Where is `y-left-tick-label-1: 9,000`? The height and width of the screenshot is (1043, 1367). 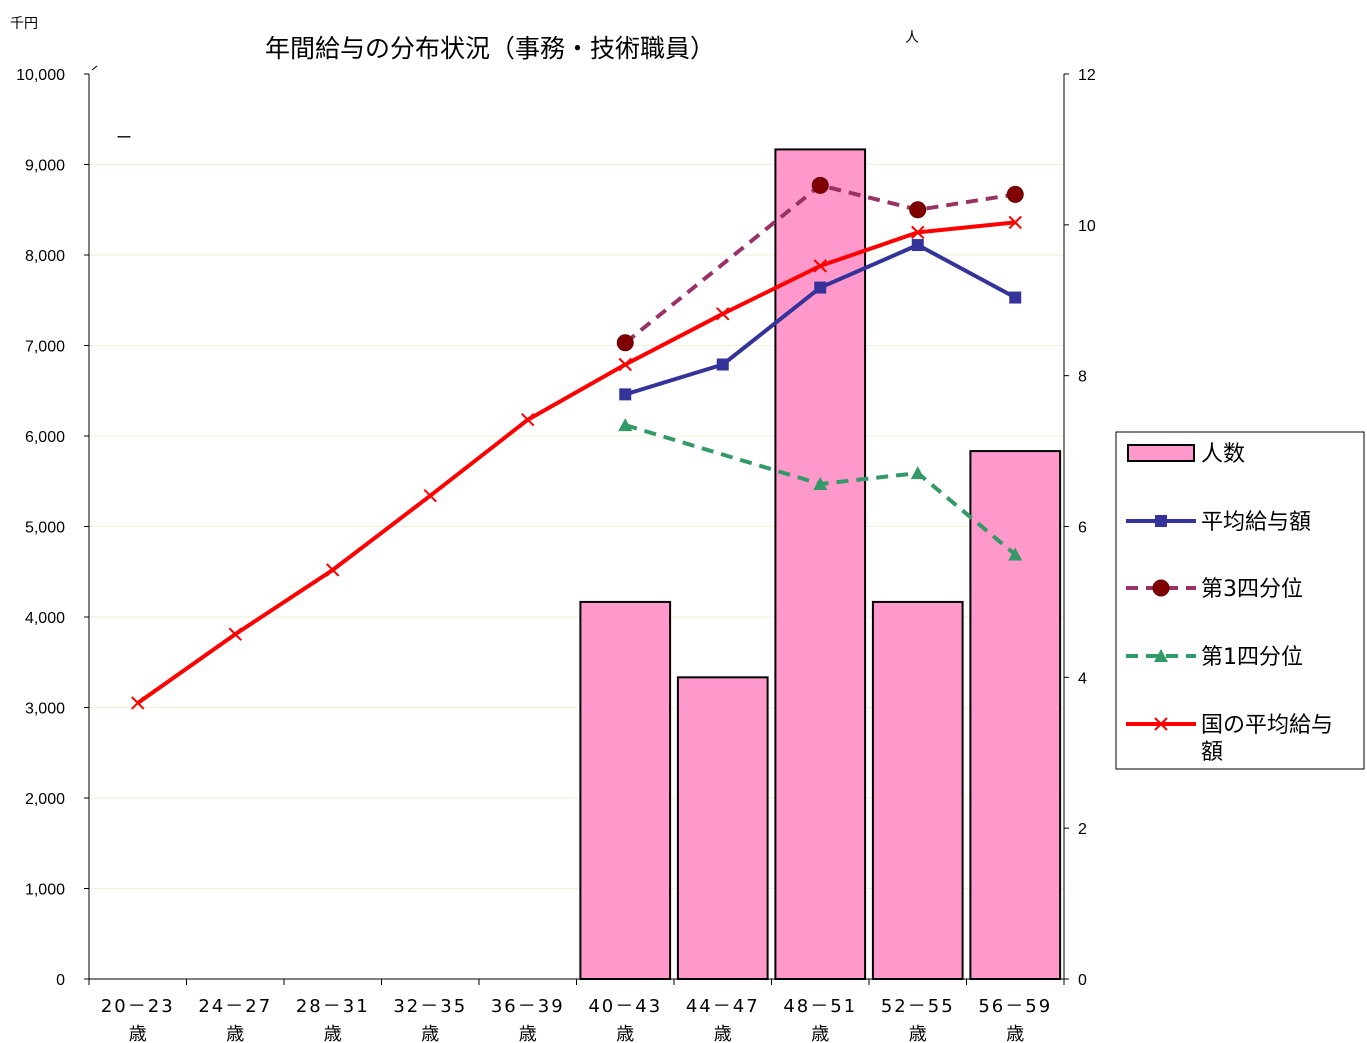
y-left-tick-label-1: 9,000 is located at coordinates (45, 166).